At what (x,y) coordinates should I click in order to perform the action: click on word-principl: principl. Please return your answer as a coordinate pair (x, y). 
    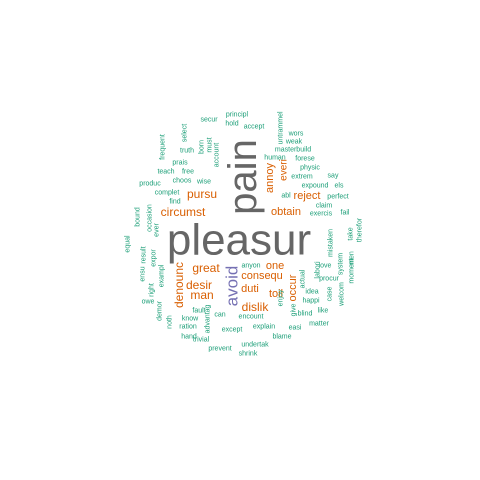
    Looking at the image, I should click on (237, 115).